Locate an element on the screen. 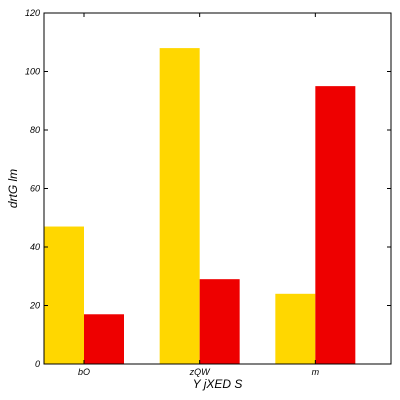  x-tick-label: zQW is located at coordinates (200, 372).